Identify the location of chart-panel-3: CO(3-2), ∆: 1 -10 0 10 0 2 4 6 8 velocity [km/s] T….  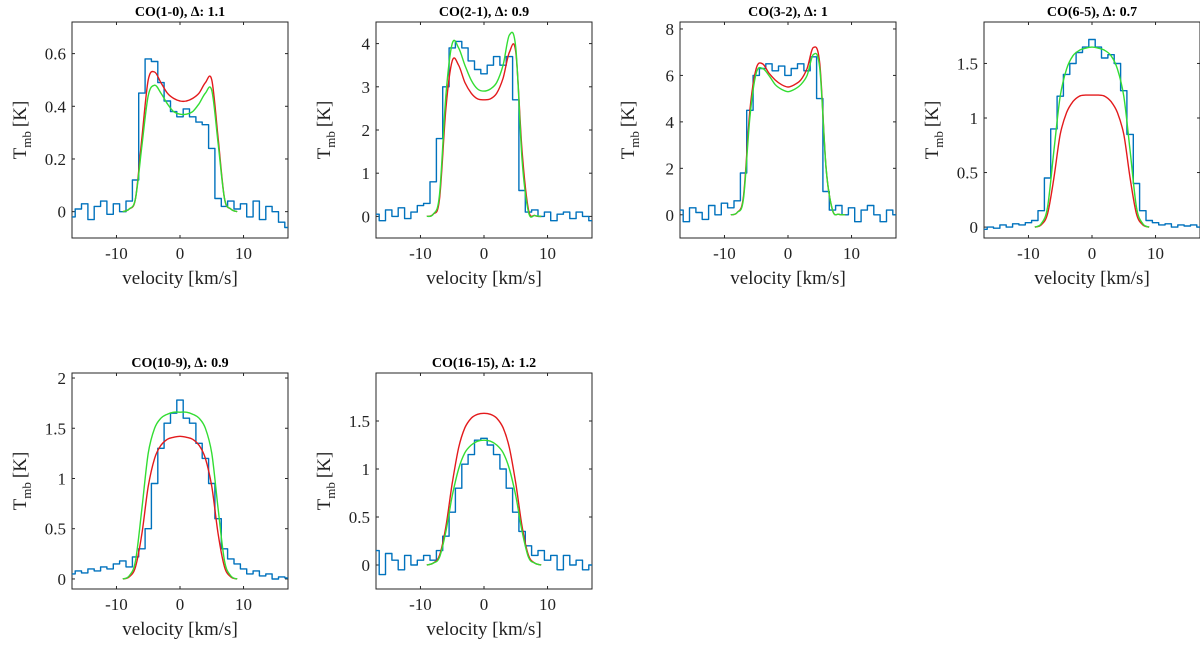
(757, 147).